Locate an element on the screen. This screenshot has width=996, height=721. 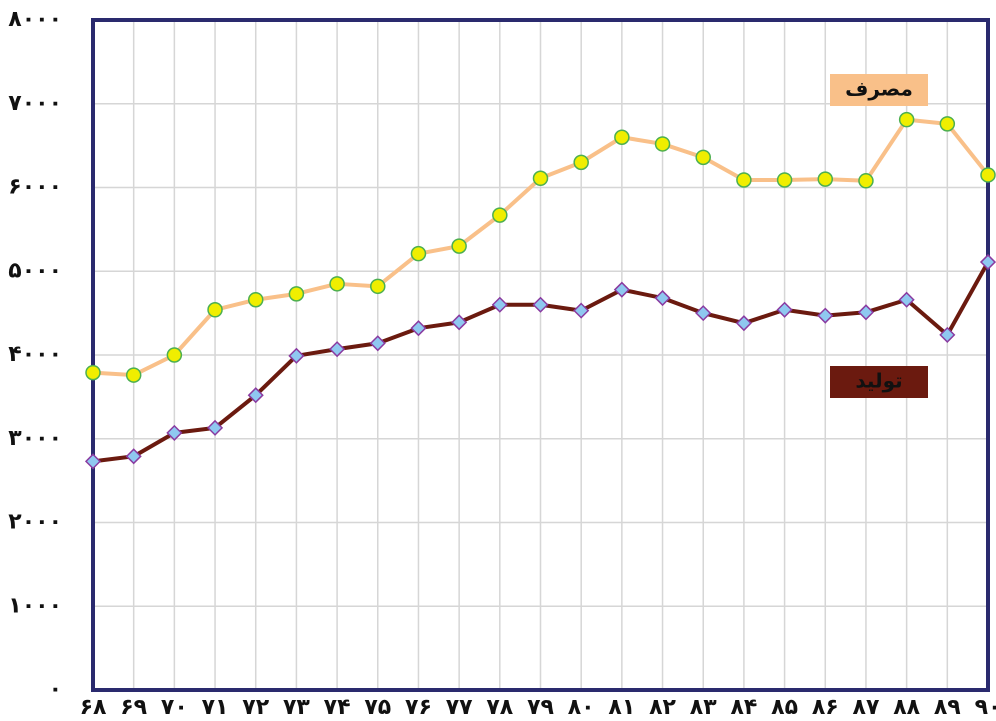
x-tick-label: ۷۱ is located at coordinates (215, 707).